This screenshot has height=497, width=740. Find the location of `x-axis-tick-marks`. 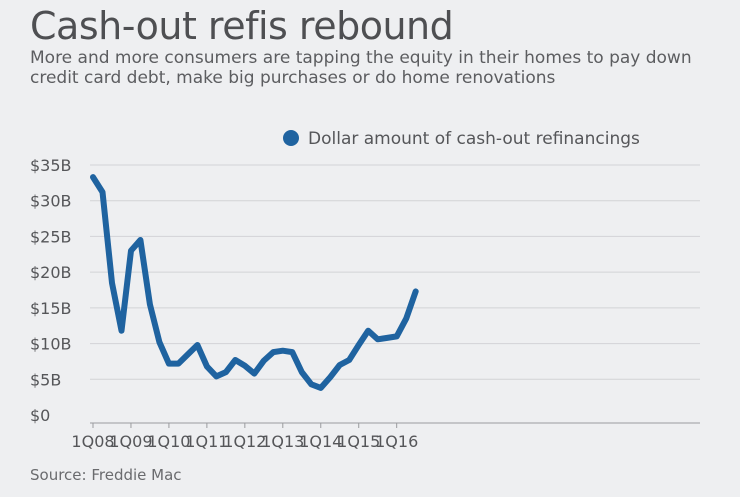

x-axis-tick-marks is located at coordinates (245, 425).